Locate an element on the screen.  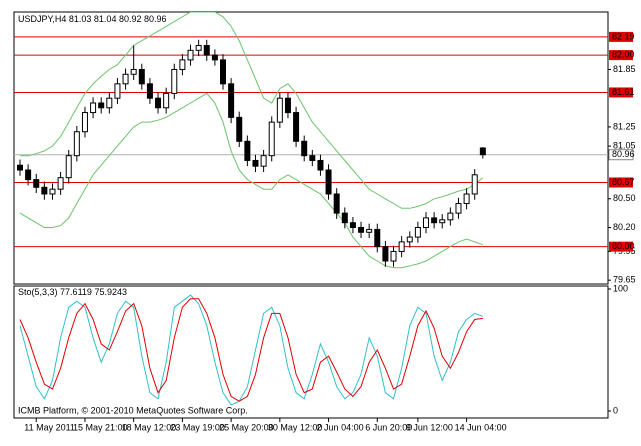
x-tick-label: 11 May 2011 is located at coordinates (49, 427).